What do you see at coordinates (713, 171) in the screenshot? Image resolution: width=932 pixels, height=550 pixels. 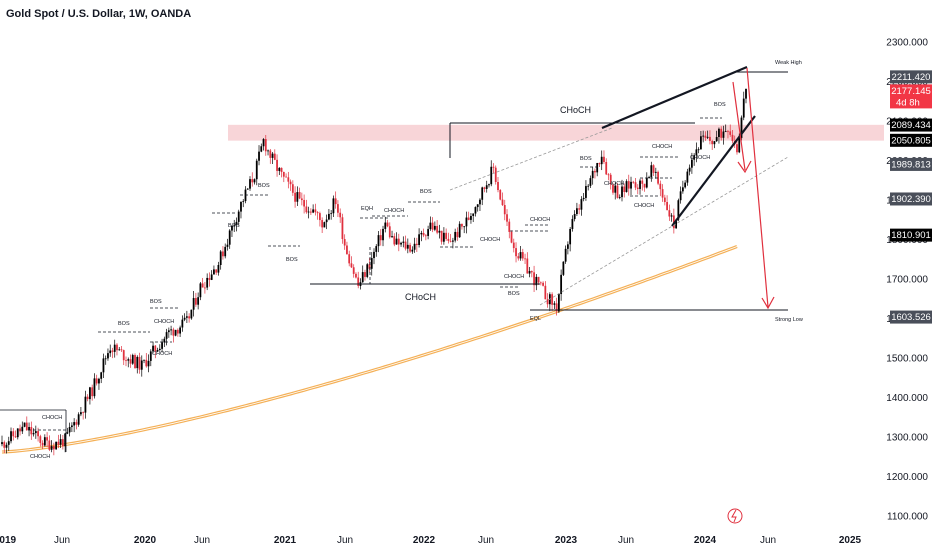 I see `wedge-lower-line` at bounding box center [713, 171].